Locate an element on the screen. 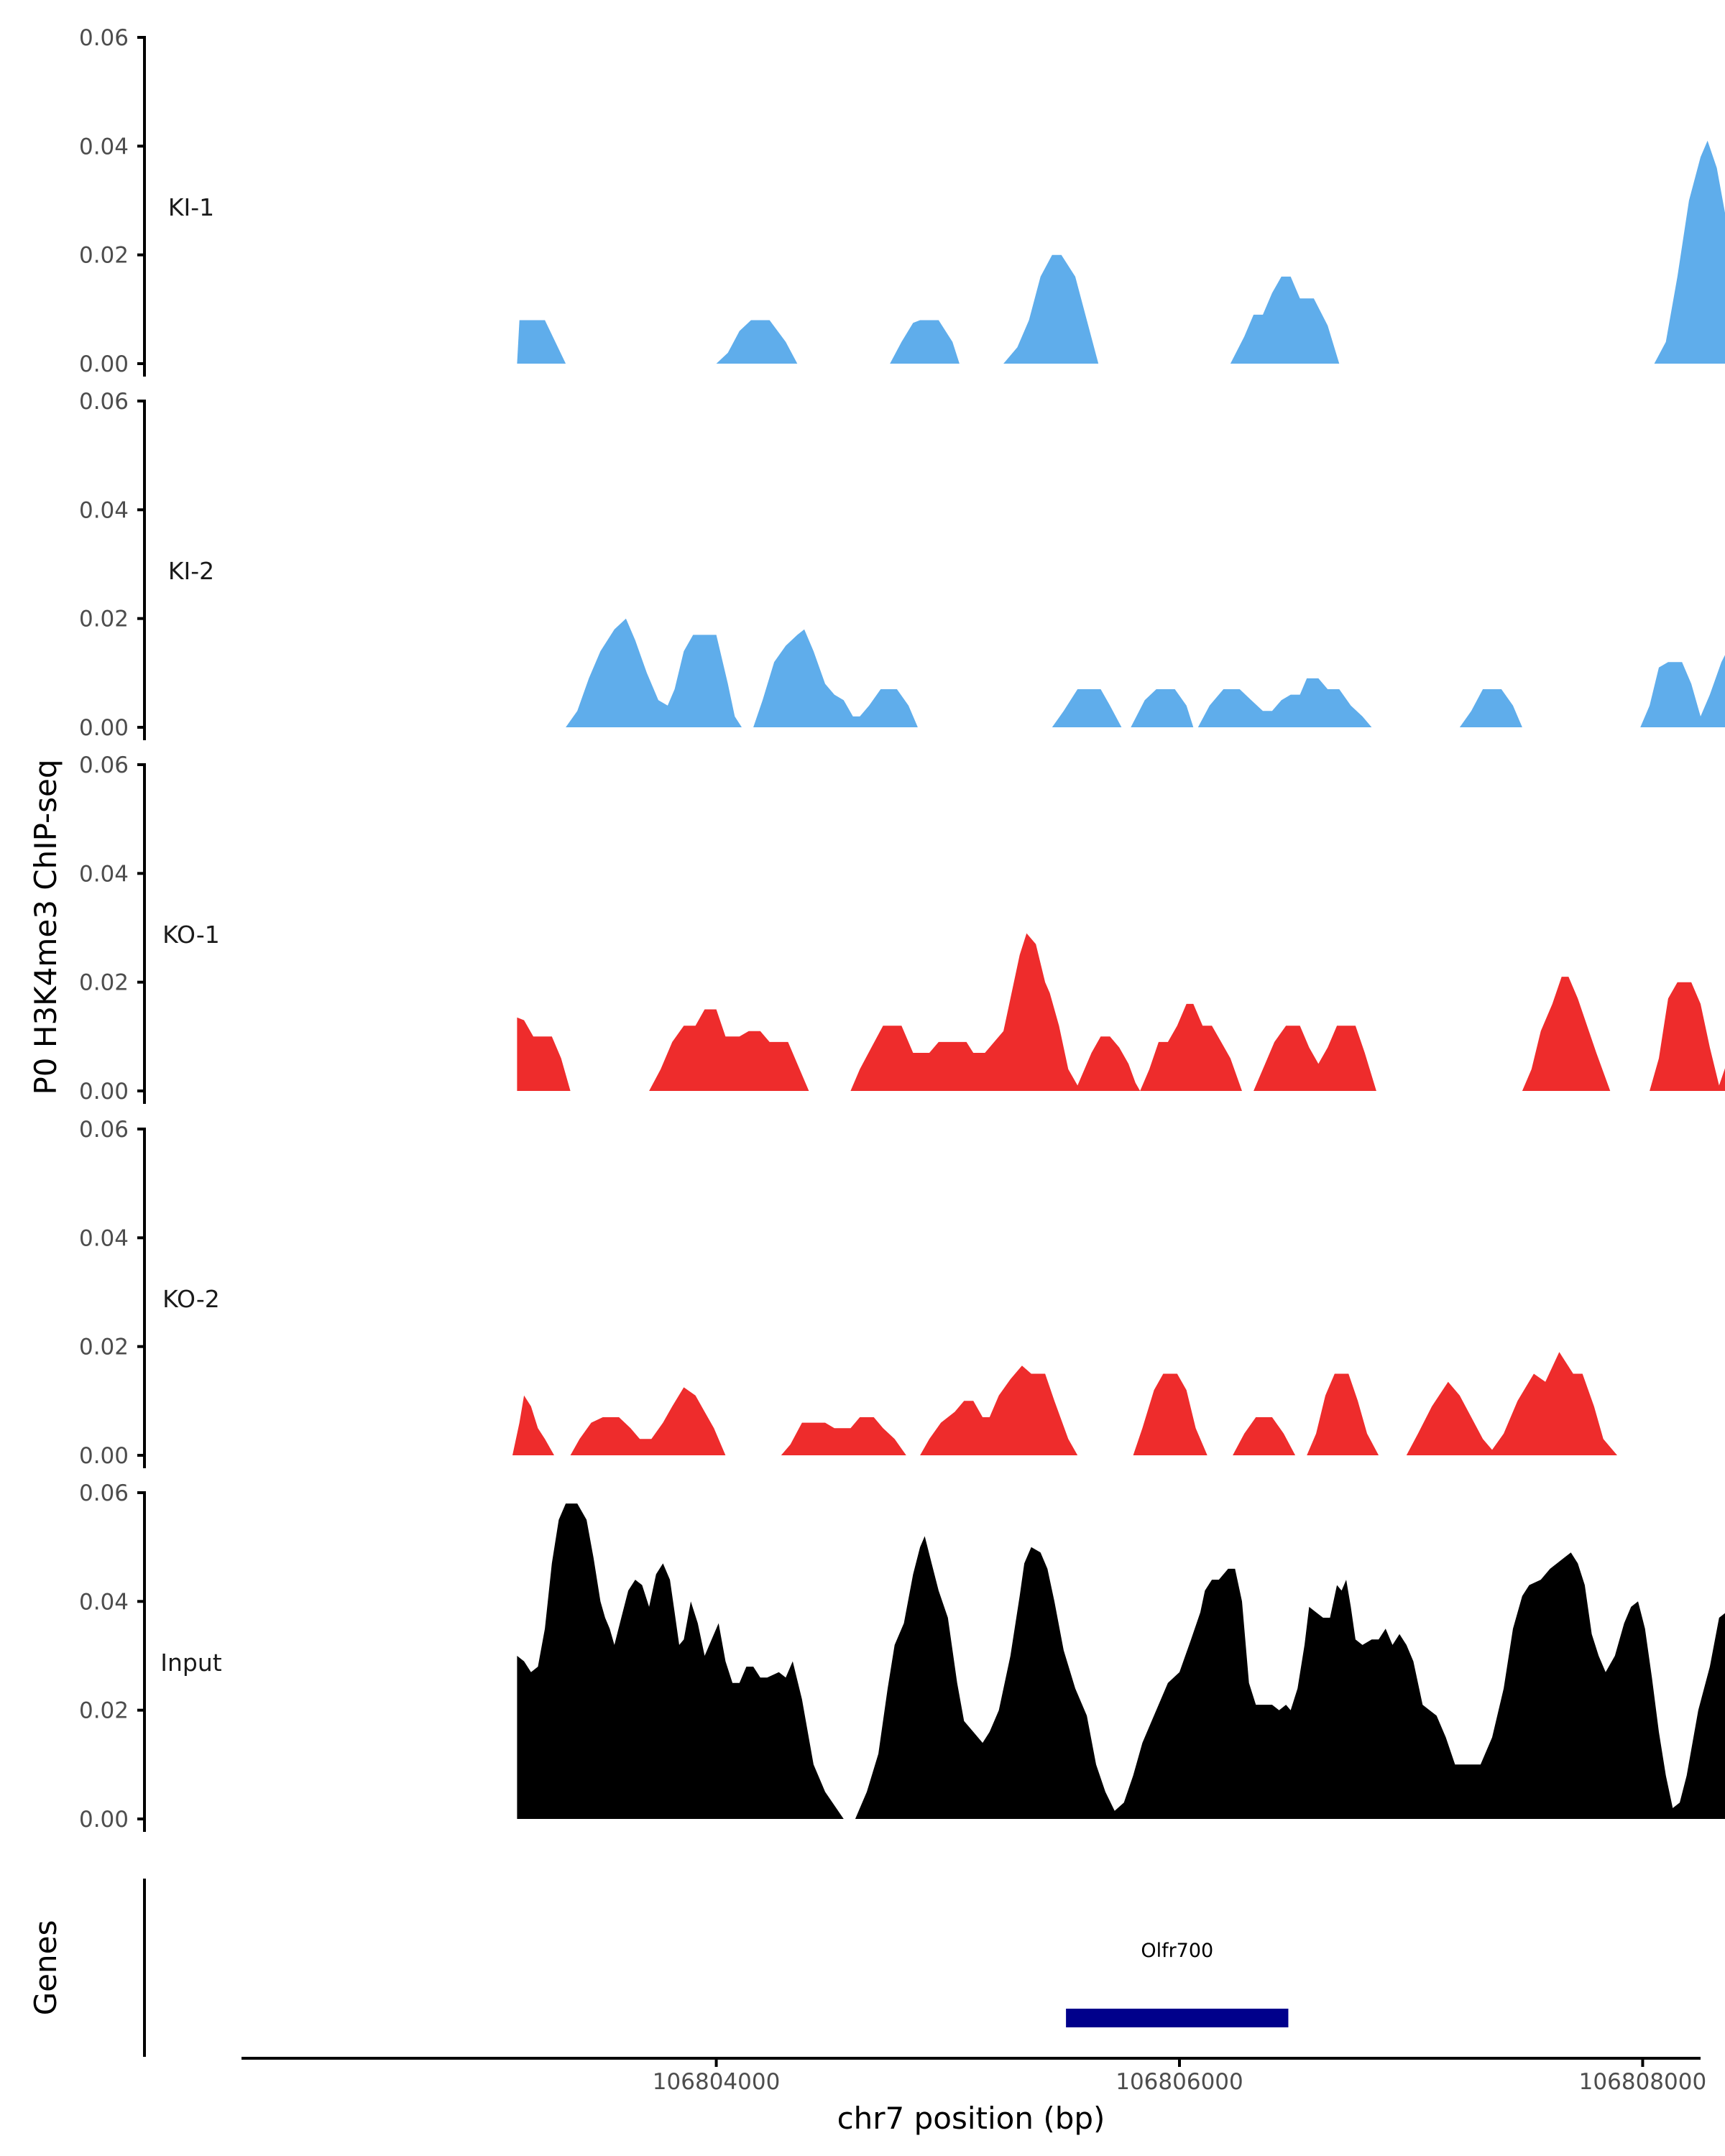 Image resolution: width=1725 pixels, height=2156 pixels. genes-group: Olfr700 is located at coordinates (1177, 1984).